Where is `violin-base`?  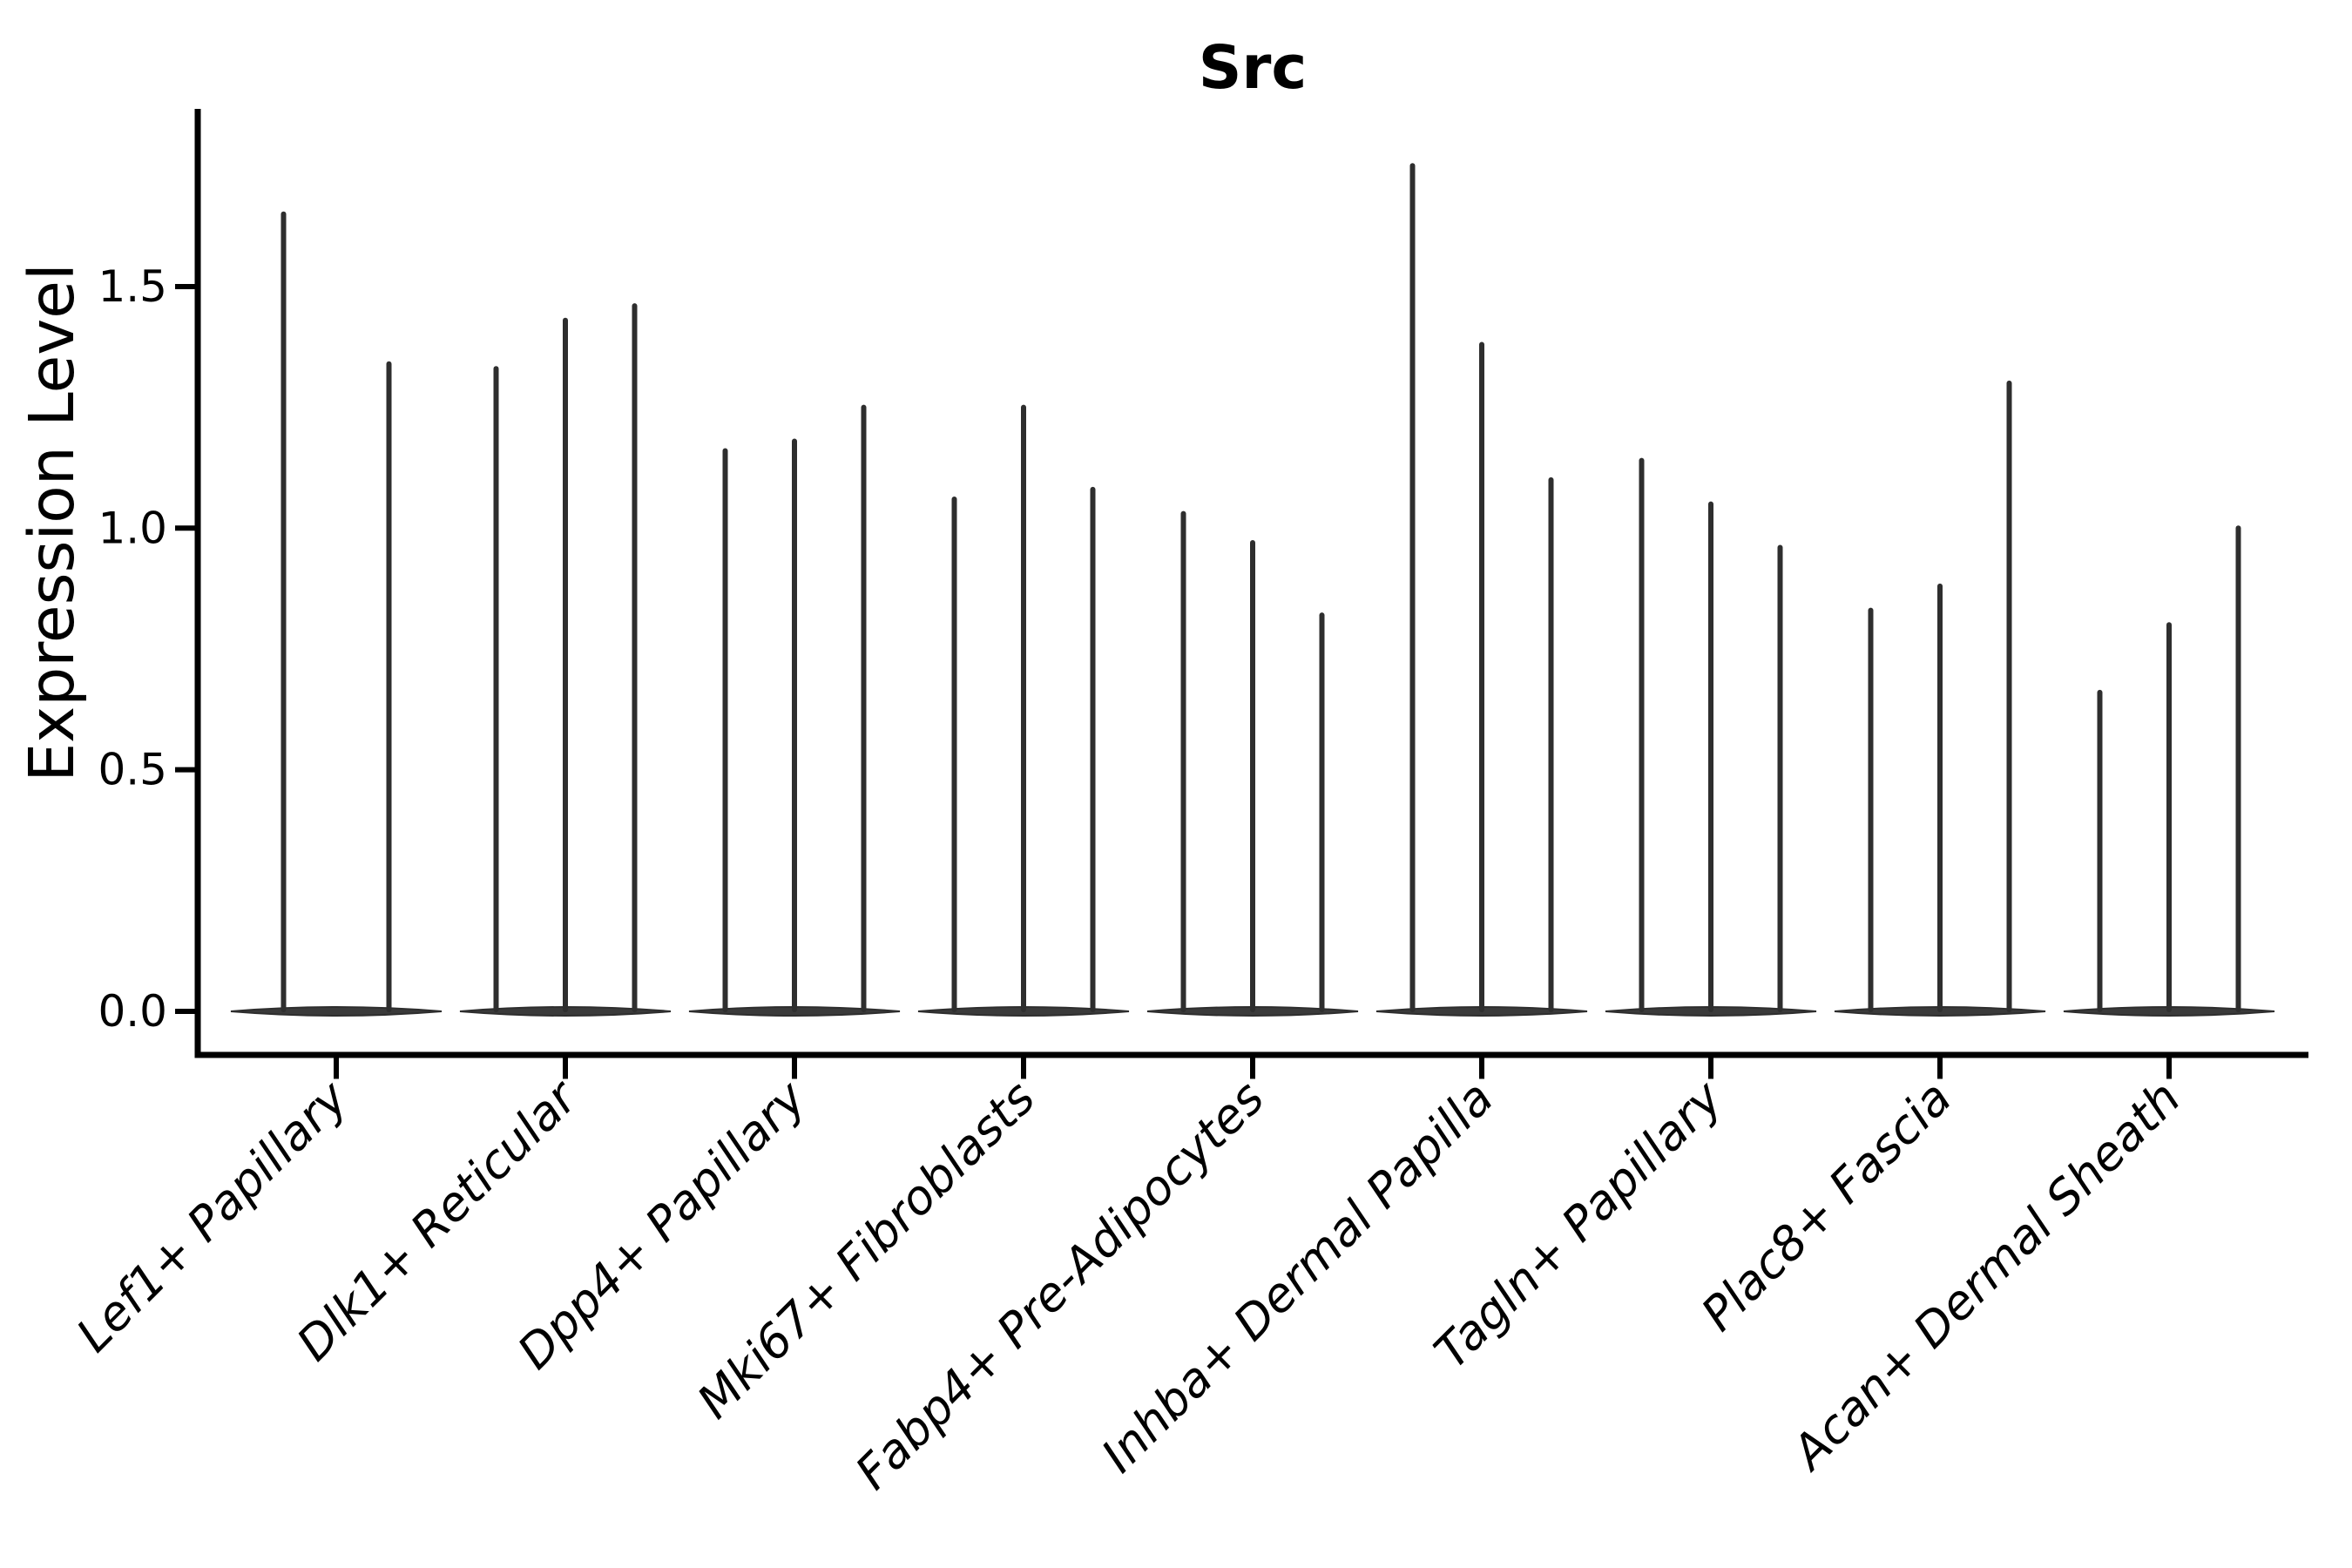 violin-base is located at coordinates (336, 1012).